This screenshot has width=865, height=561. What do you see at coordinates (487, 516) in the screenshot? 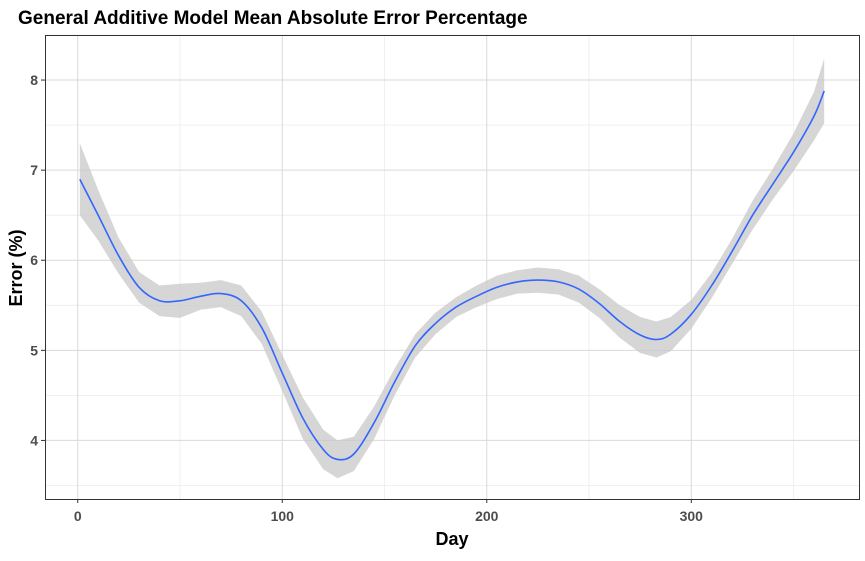
I see `x-tick-label: 200` at bounding box center [487, 516].